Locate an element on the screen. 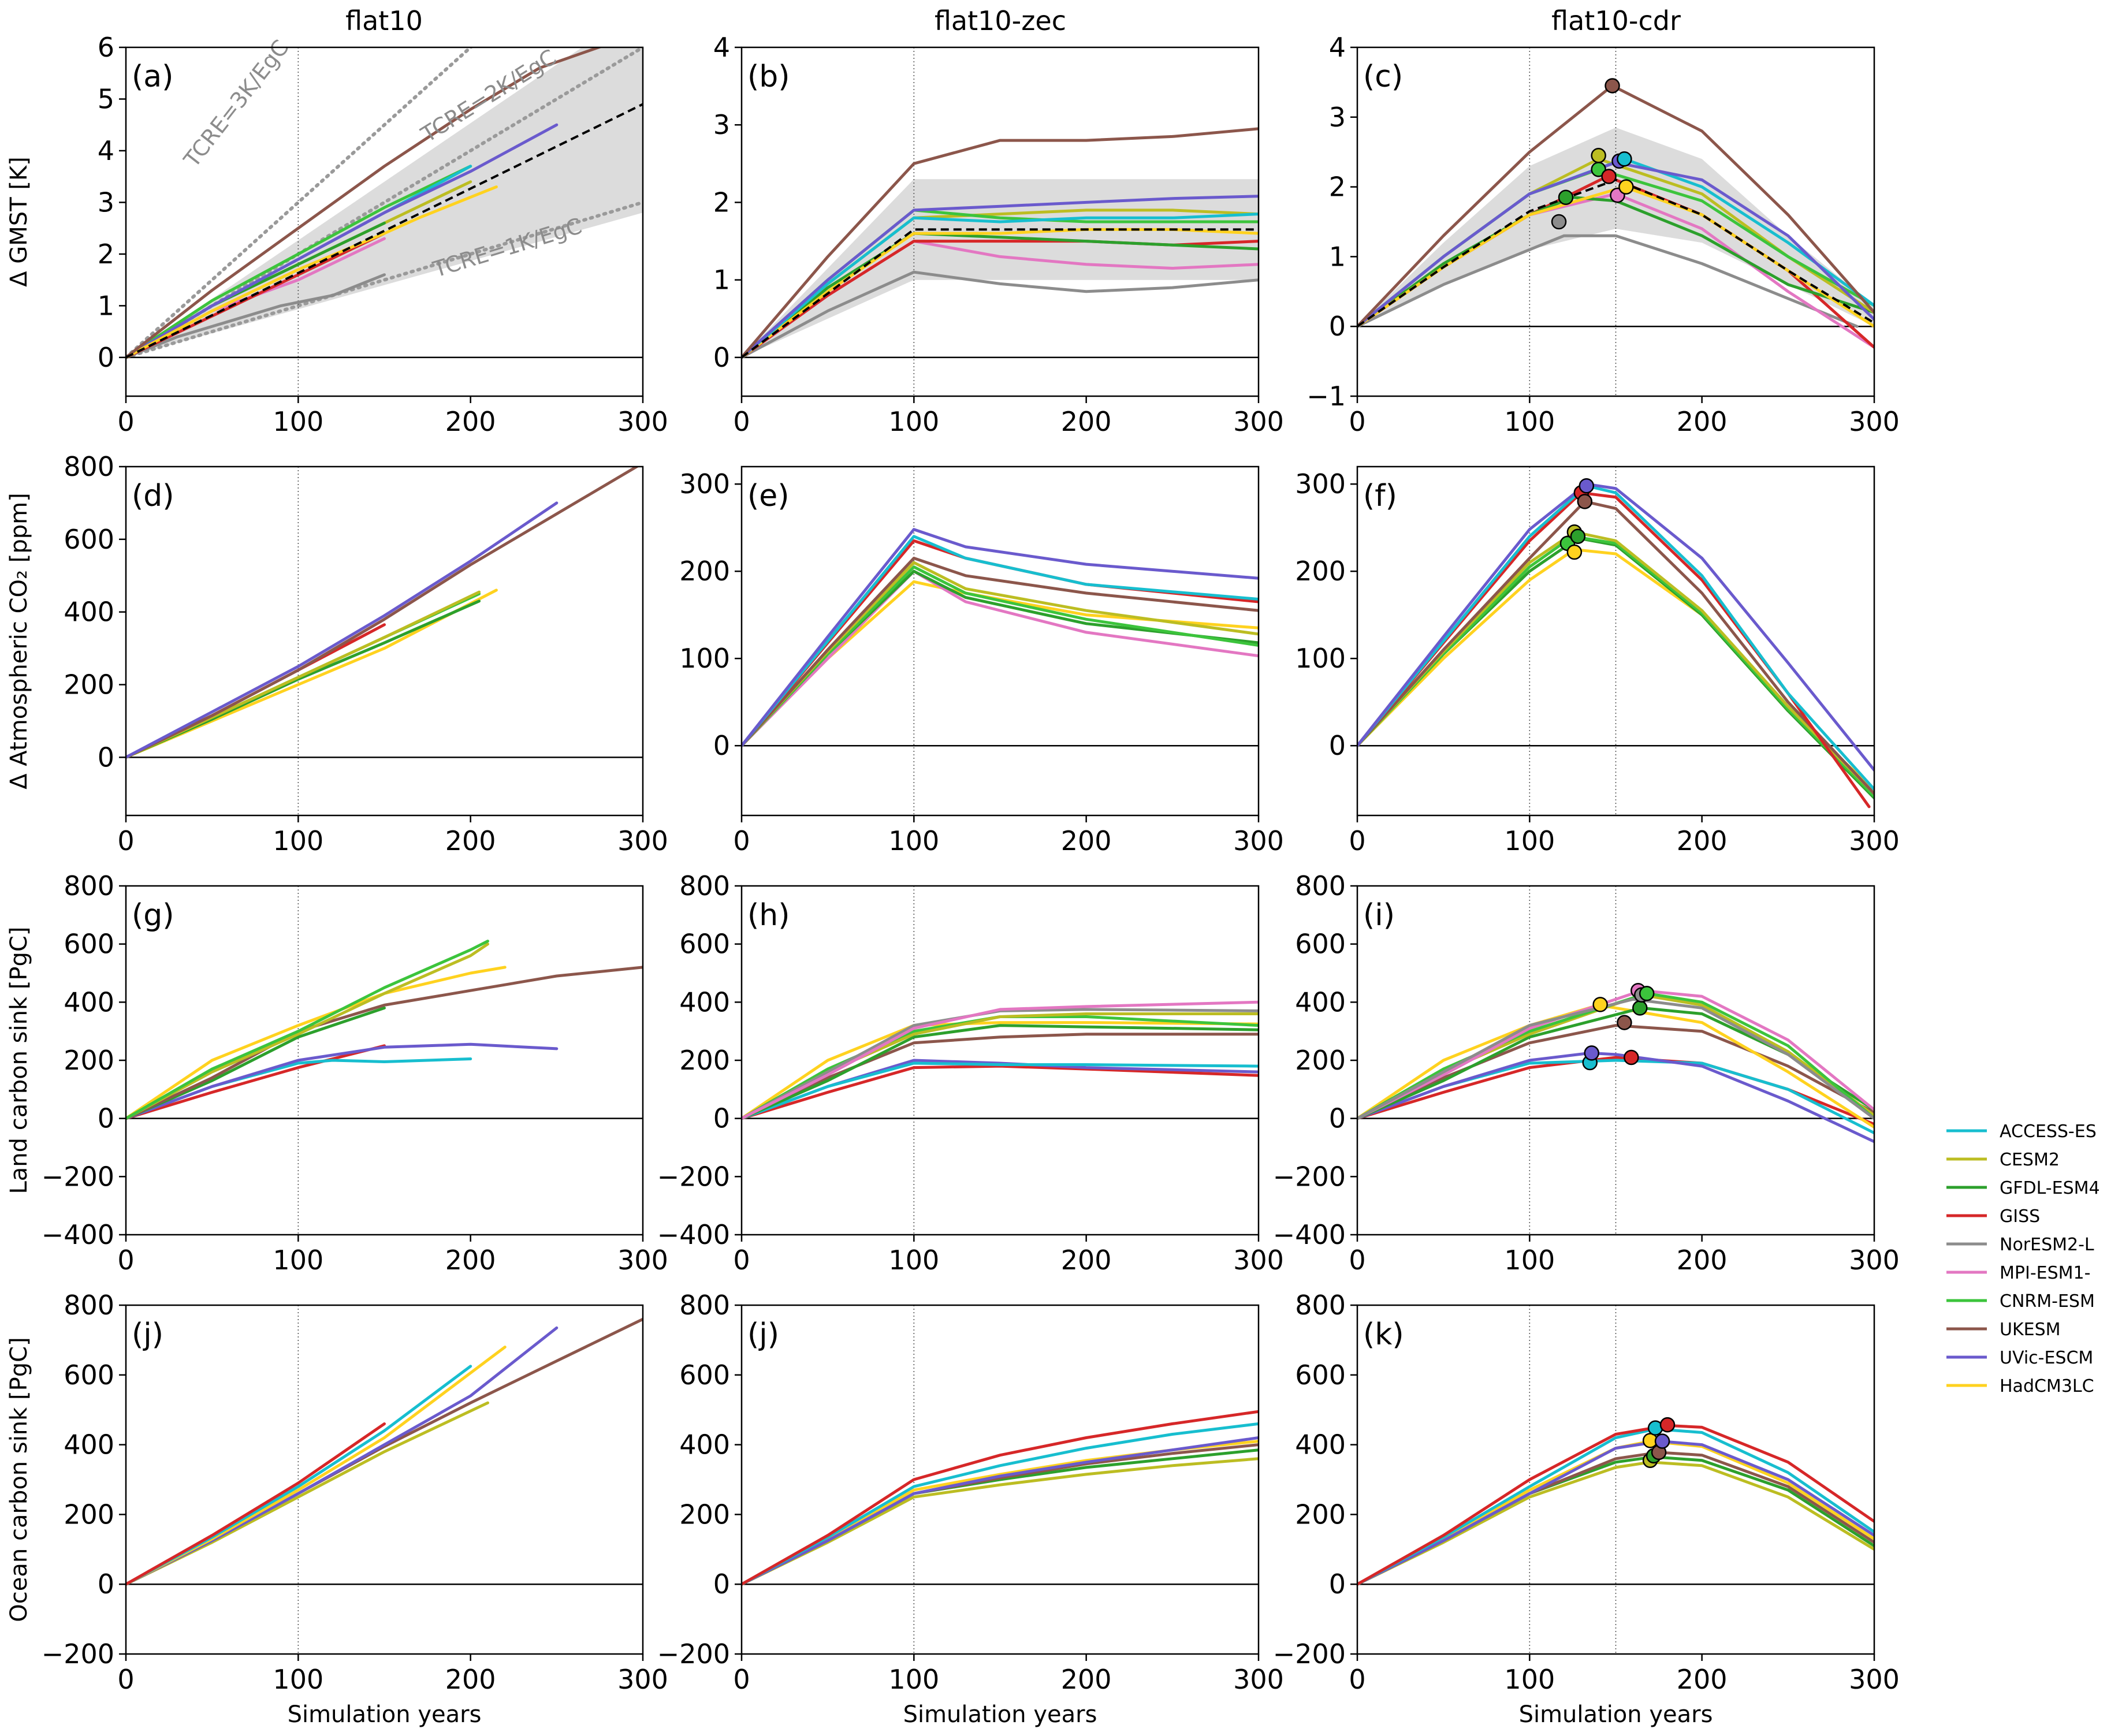 This screenshot has width=2107, height=1736. panel-i: 0 100 200 300 −400 −200 0 200 400 600 800 (i) is located at coordinates (1586, 1073).